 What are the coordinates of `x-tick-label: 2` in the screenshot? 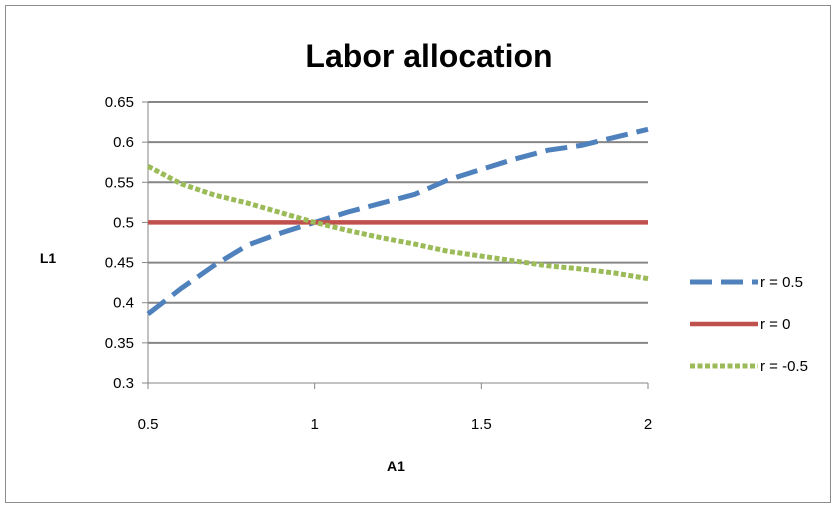 It's located at (648, 424).